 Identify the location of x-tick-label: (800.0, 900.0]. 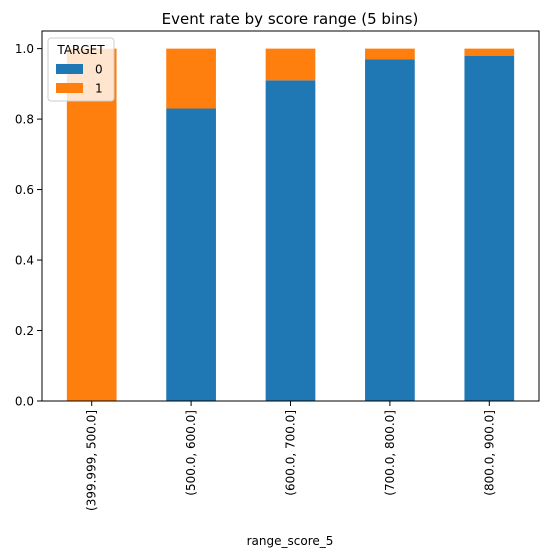
(489, 453).